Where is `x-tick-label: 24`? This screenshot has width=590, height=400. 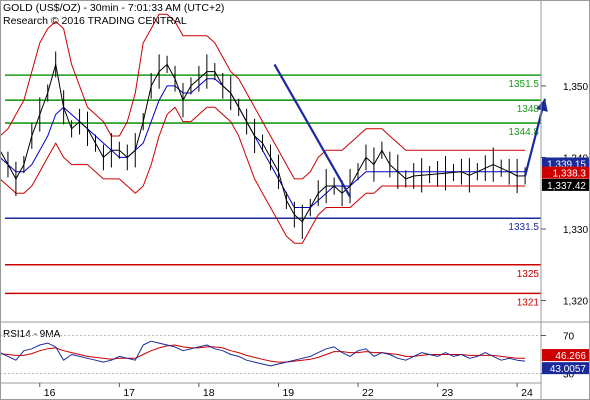
x-tick-label: 24 is located at coordinates (527, 393).